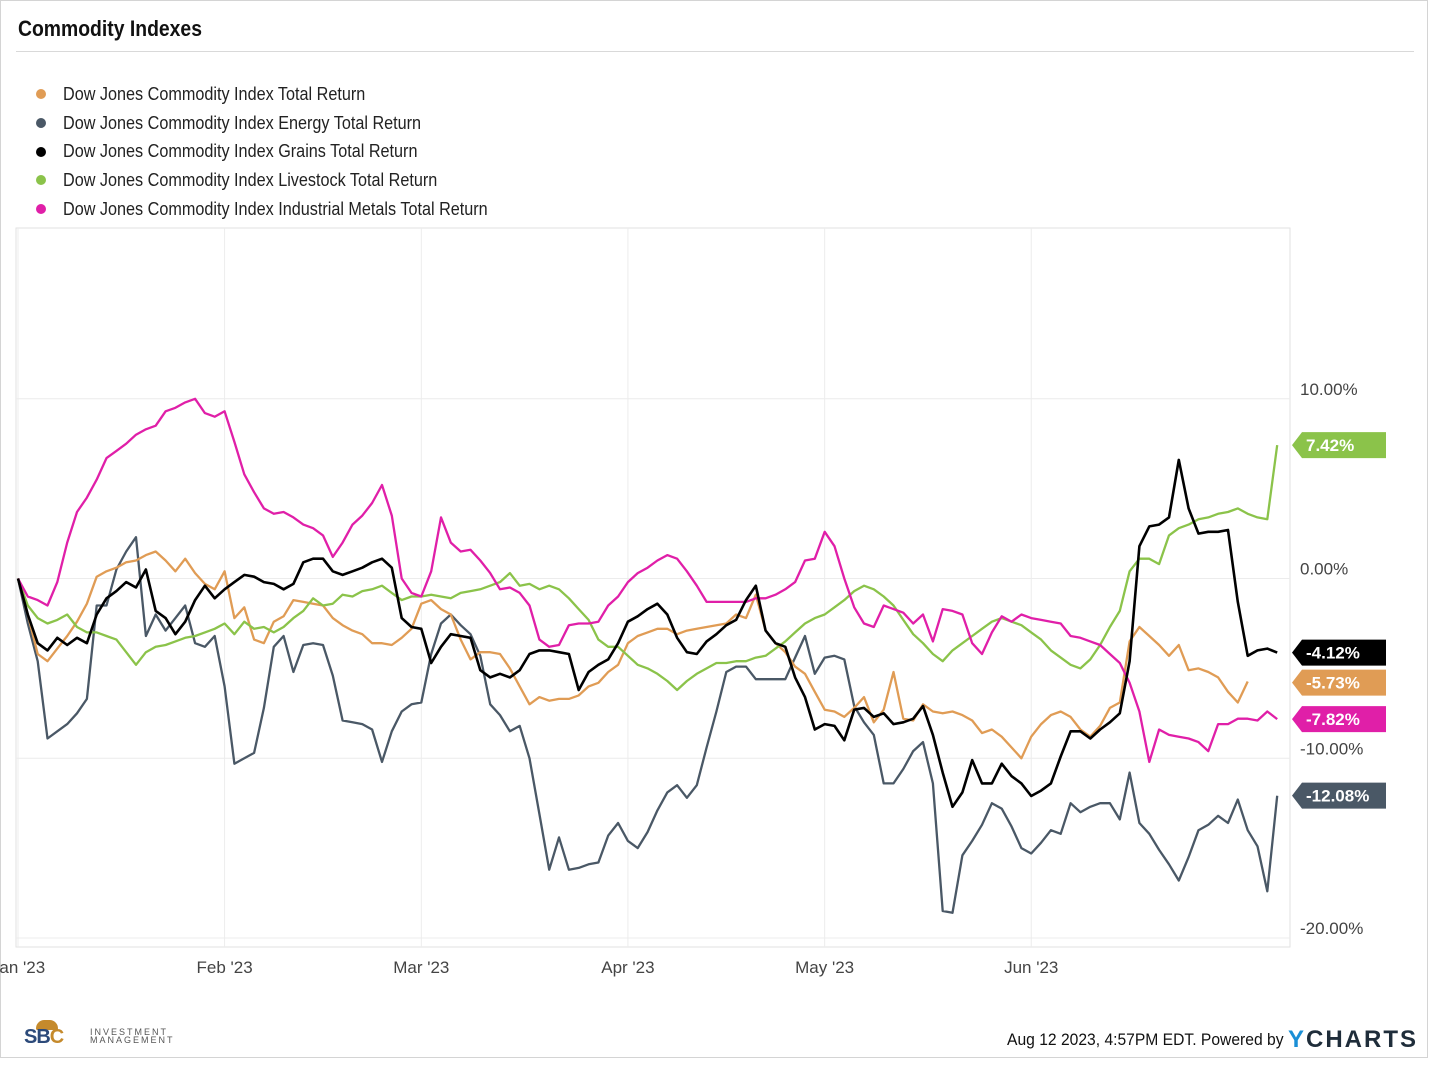  Describe the element at coordinates (1329, 389) in the screenshot. I see `y-tick-label: 10.00%` at that location.